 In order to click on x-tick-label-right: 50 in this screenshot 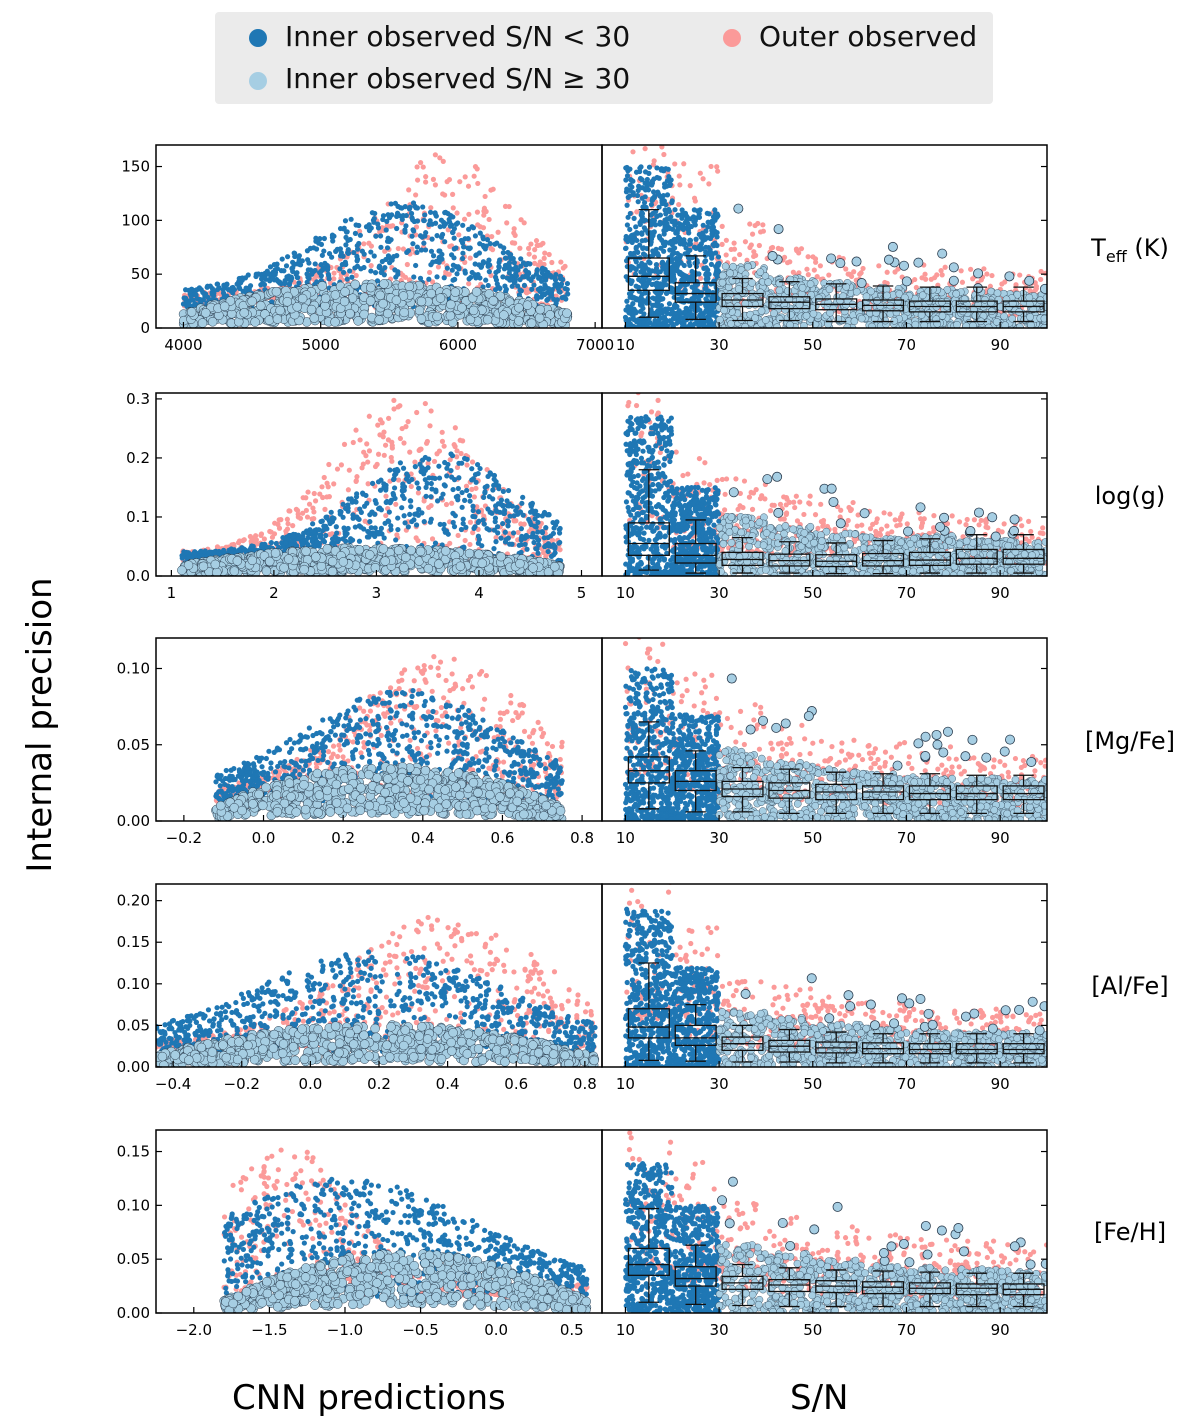, I will do `click(812, 345)`.